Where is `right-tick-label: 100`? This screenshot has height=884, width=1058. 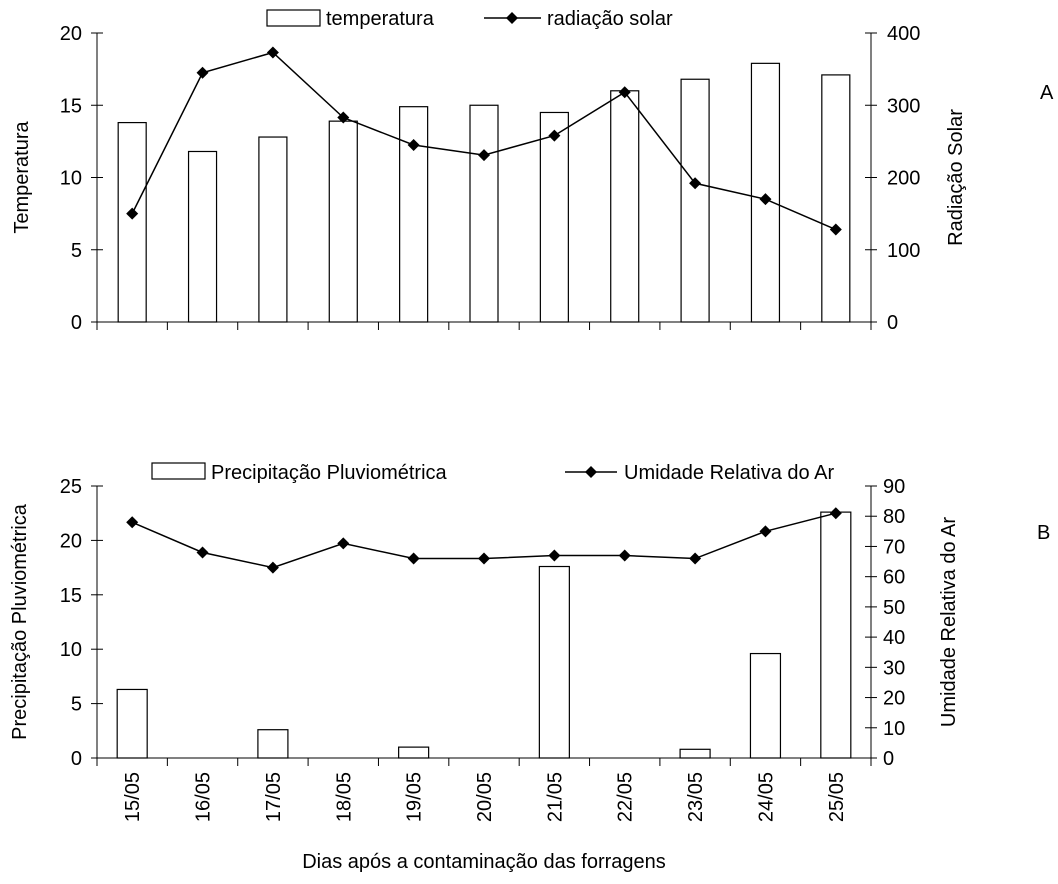
right-tick-label: 100 is located at coordinates (903, 251).